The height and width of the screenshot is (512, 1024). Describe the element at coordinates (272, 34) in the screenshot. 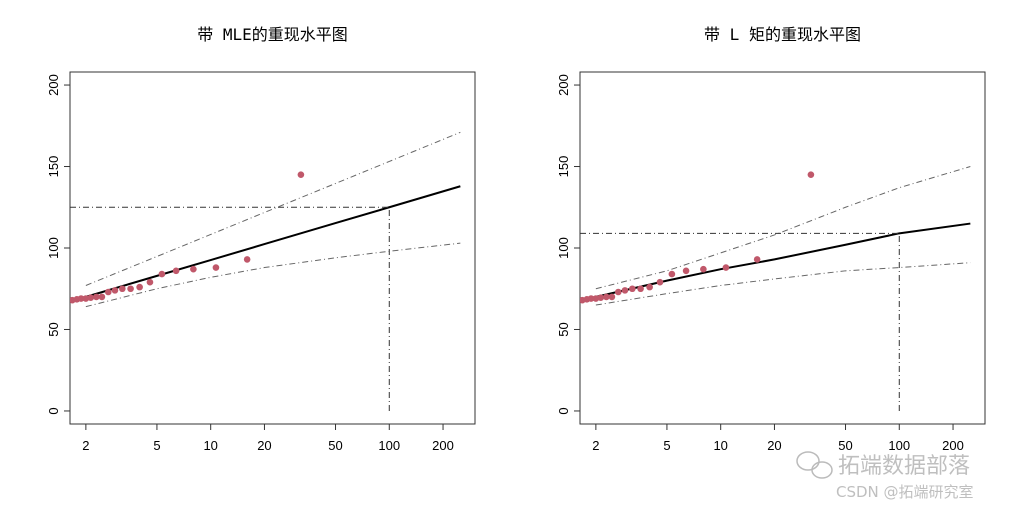

I see `chart-title: 带 MLE的重现水平图` at that location.